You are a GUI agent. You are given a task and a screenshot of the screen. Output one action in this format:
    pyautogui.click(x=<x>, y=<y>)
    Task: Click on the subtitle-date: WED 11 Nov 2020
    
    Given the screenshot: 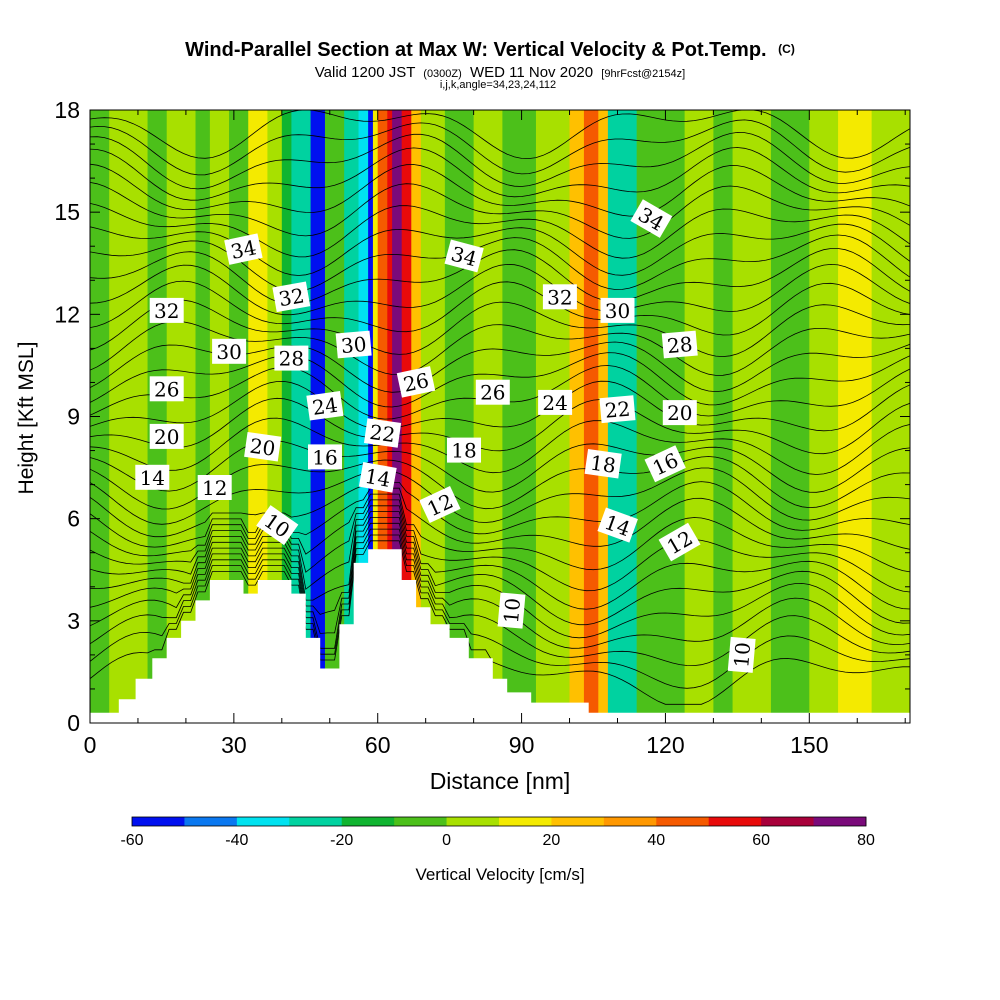 What is the action you would take?
    pyautogui.click(x=531, y=72)
    